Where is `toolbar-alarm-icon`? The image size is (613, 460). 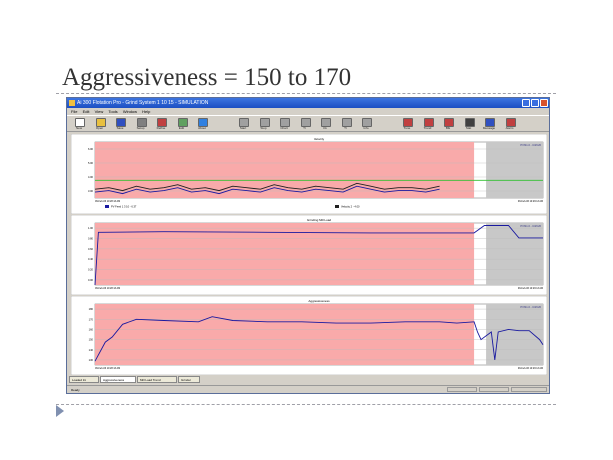 toolbar-alarm-icon is located at coordinates (510, 122).